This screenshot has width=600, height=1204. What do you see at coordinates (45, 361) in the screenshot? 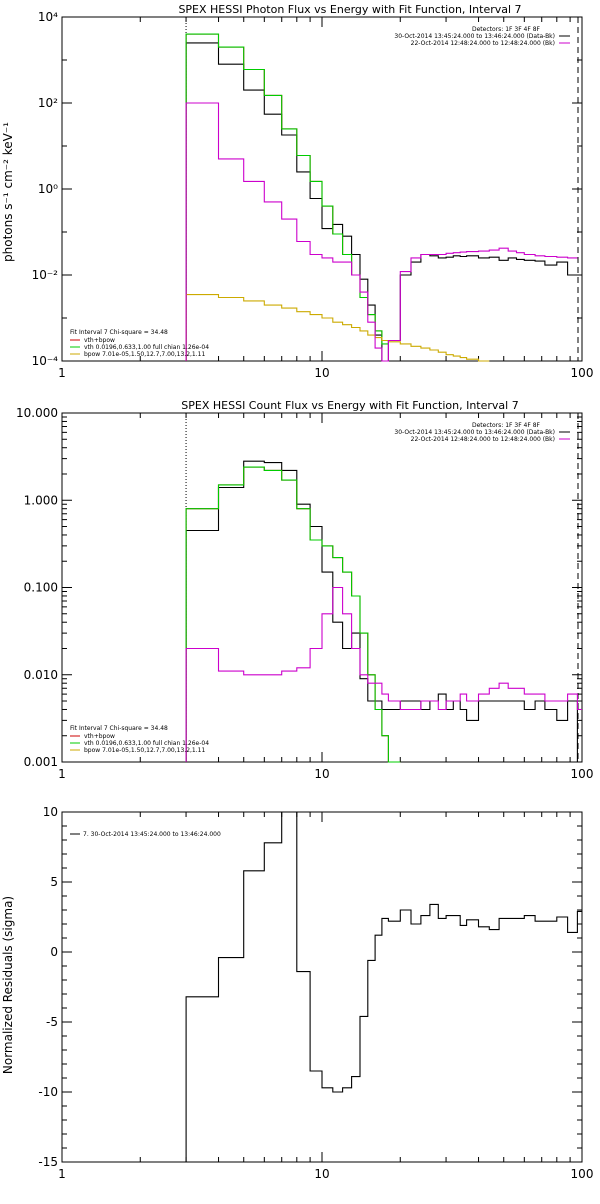
I see `photon-y-tick-label: 10⁻⁴` at bounding box center [45, 361].